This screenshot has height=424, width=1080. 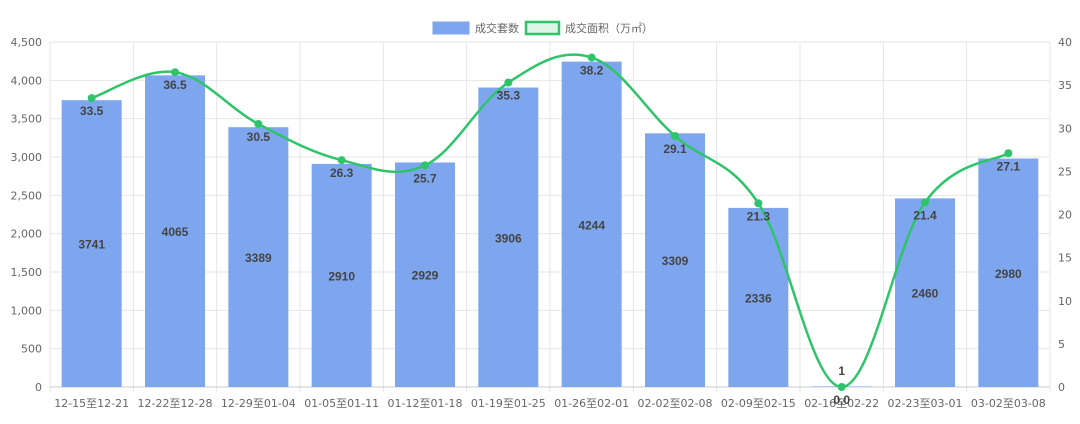 What do you see at coordinates (1065, 42) in the screenshot?
I see `y-right-tick-label: 40` at bounding box center [1065, 42].